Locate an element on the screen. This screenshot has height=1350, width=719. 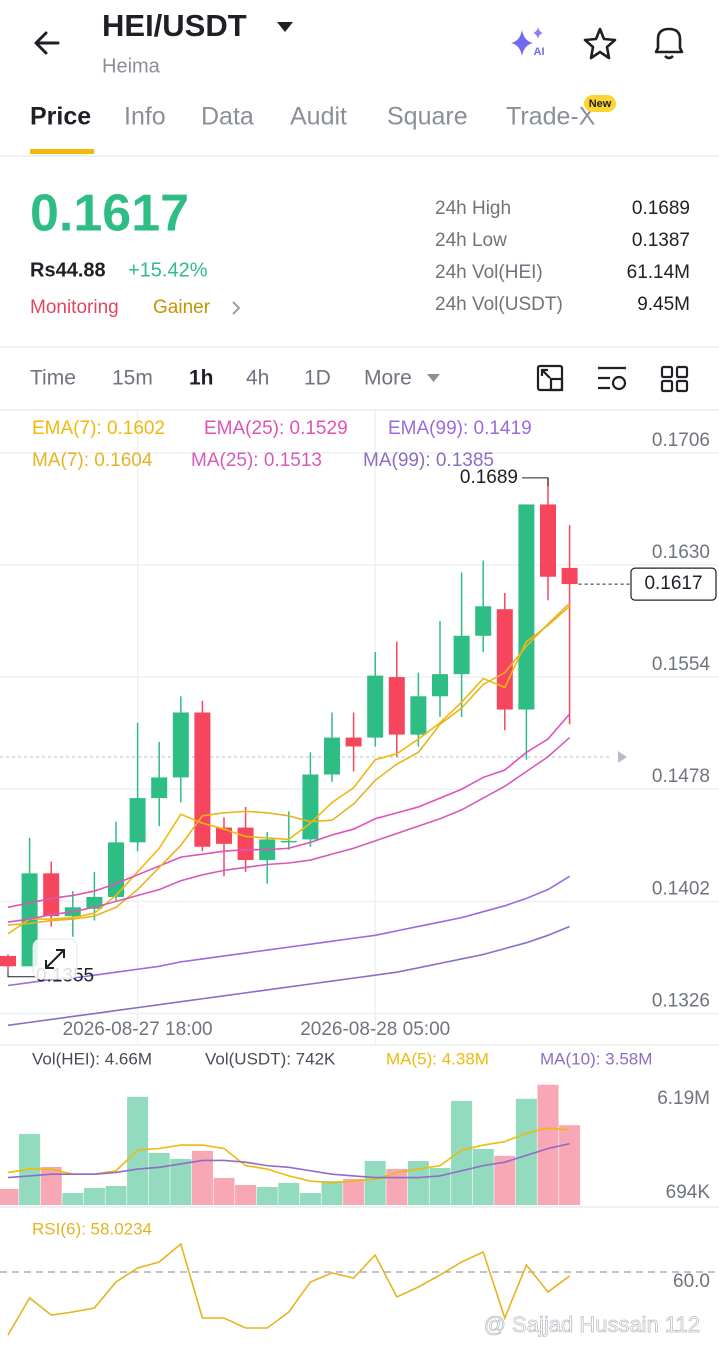
tab: Trade-X is located at coordinates (551, 117).